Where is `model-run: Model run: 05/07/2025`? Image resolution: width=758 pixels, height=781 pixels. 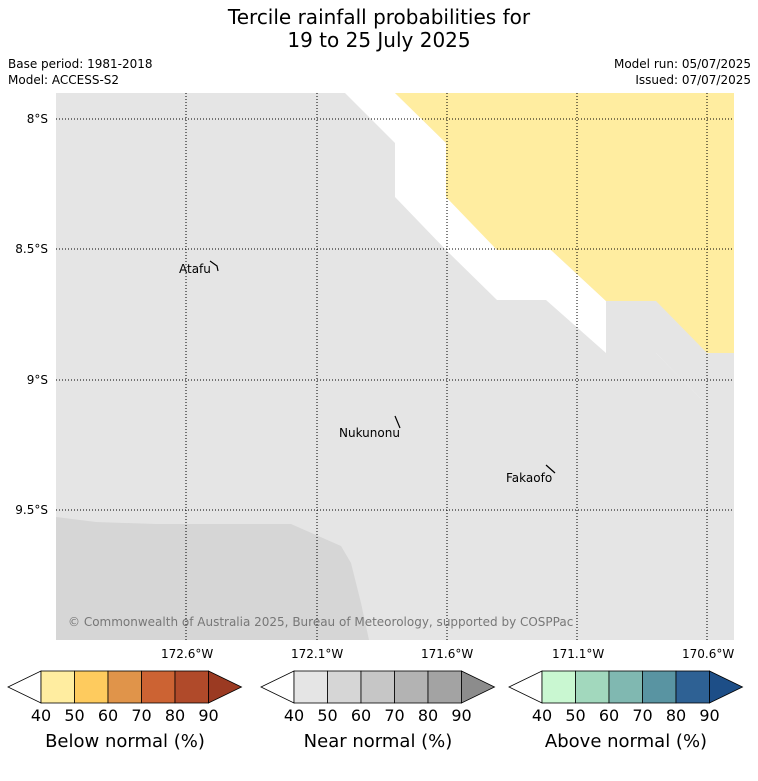 model-run: Model run: 05/07/2025 is located at coordinates (682, 64).